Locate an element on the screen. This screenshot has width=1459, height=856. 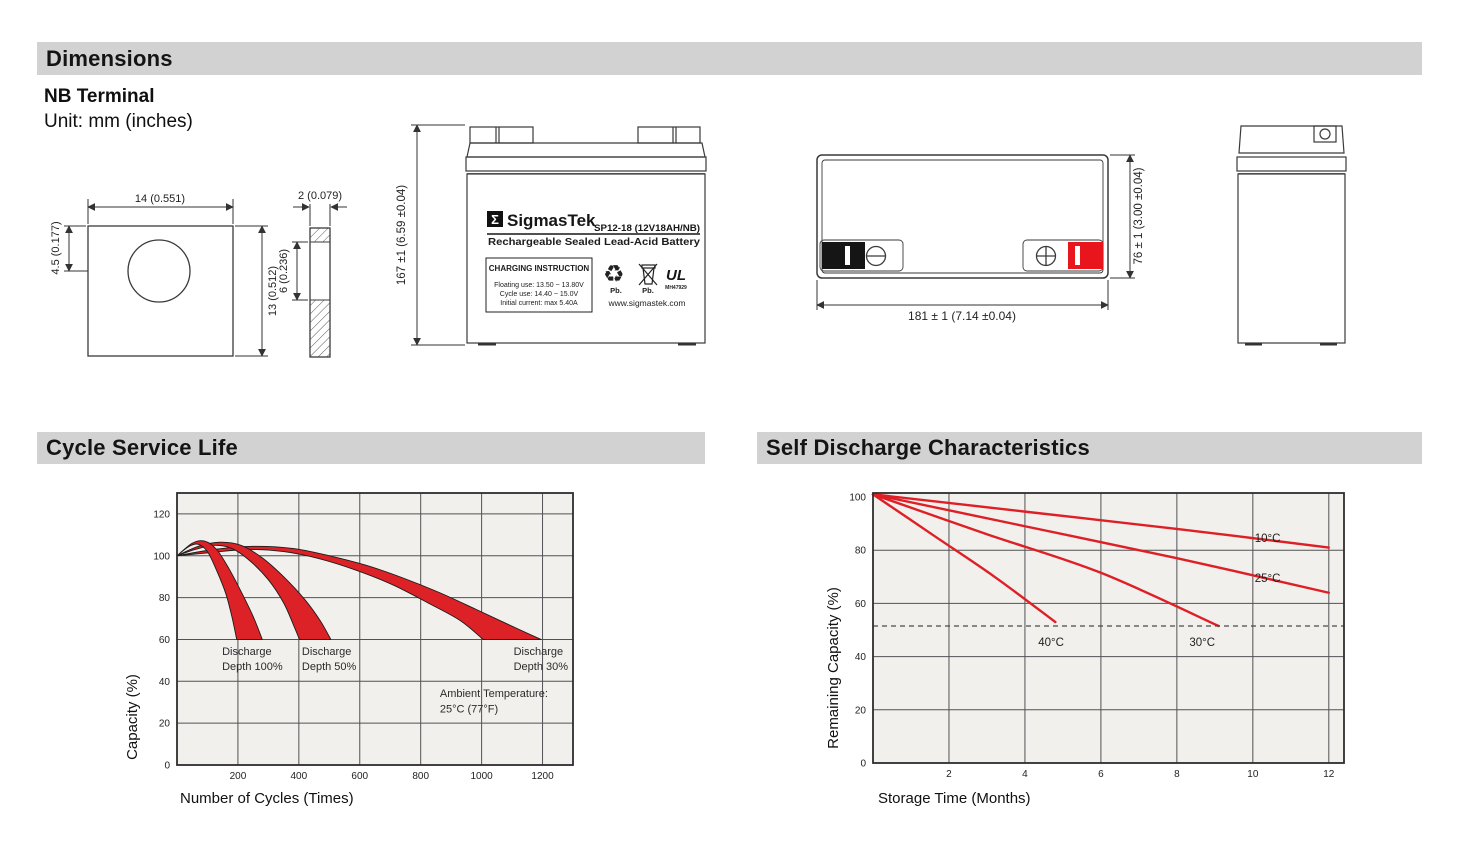
top-width-dim-label: 181 ± 1 (7.14 ±0.04) is located at coordinates (962, 316).